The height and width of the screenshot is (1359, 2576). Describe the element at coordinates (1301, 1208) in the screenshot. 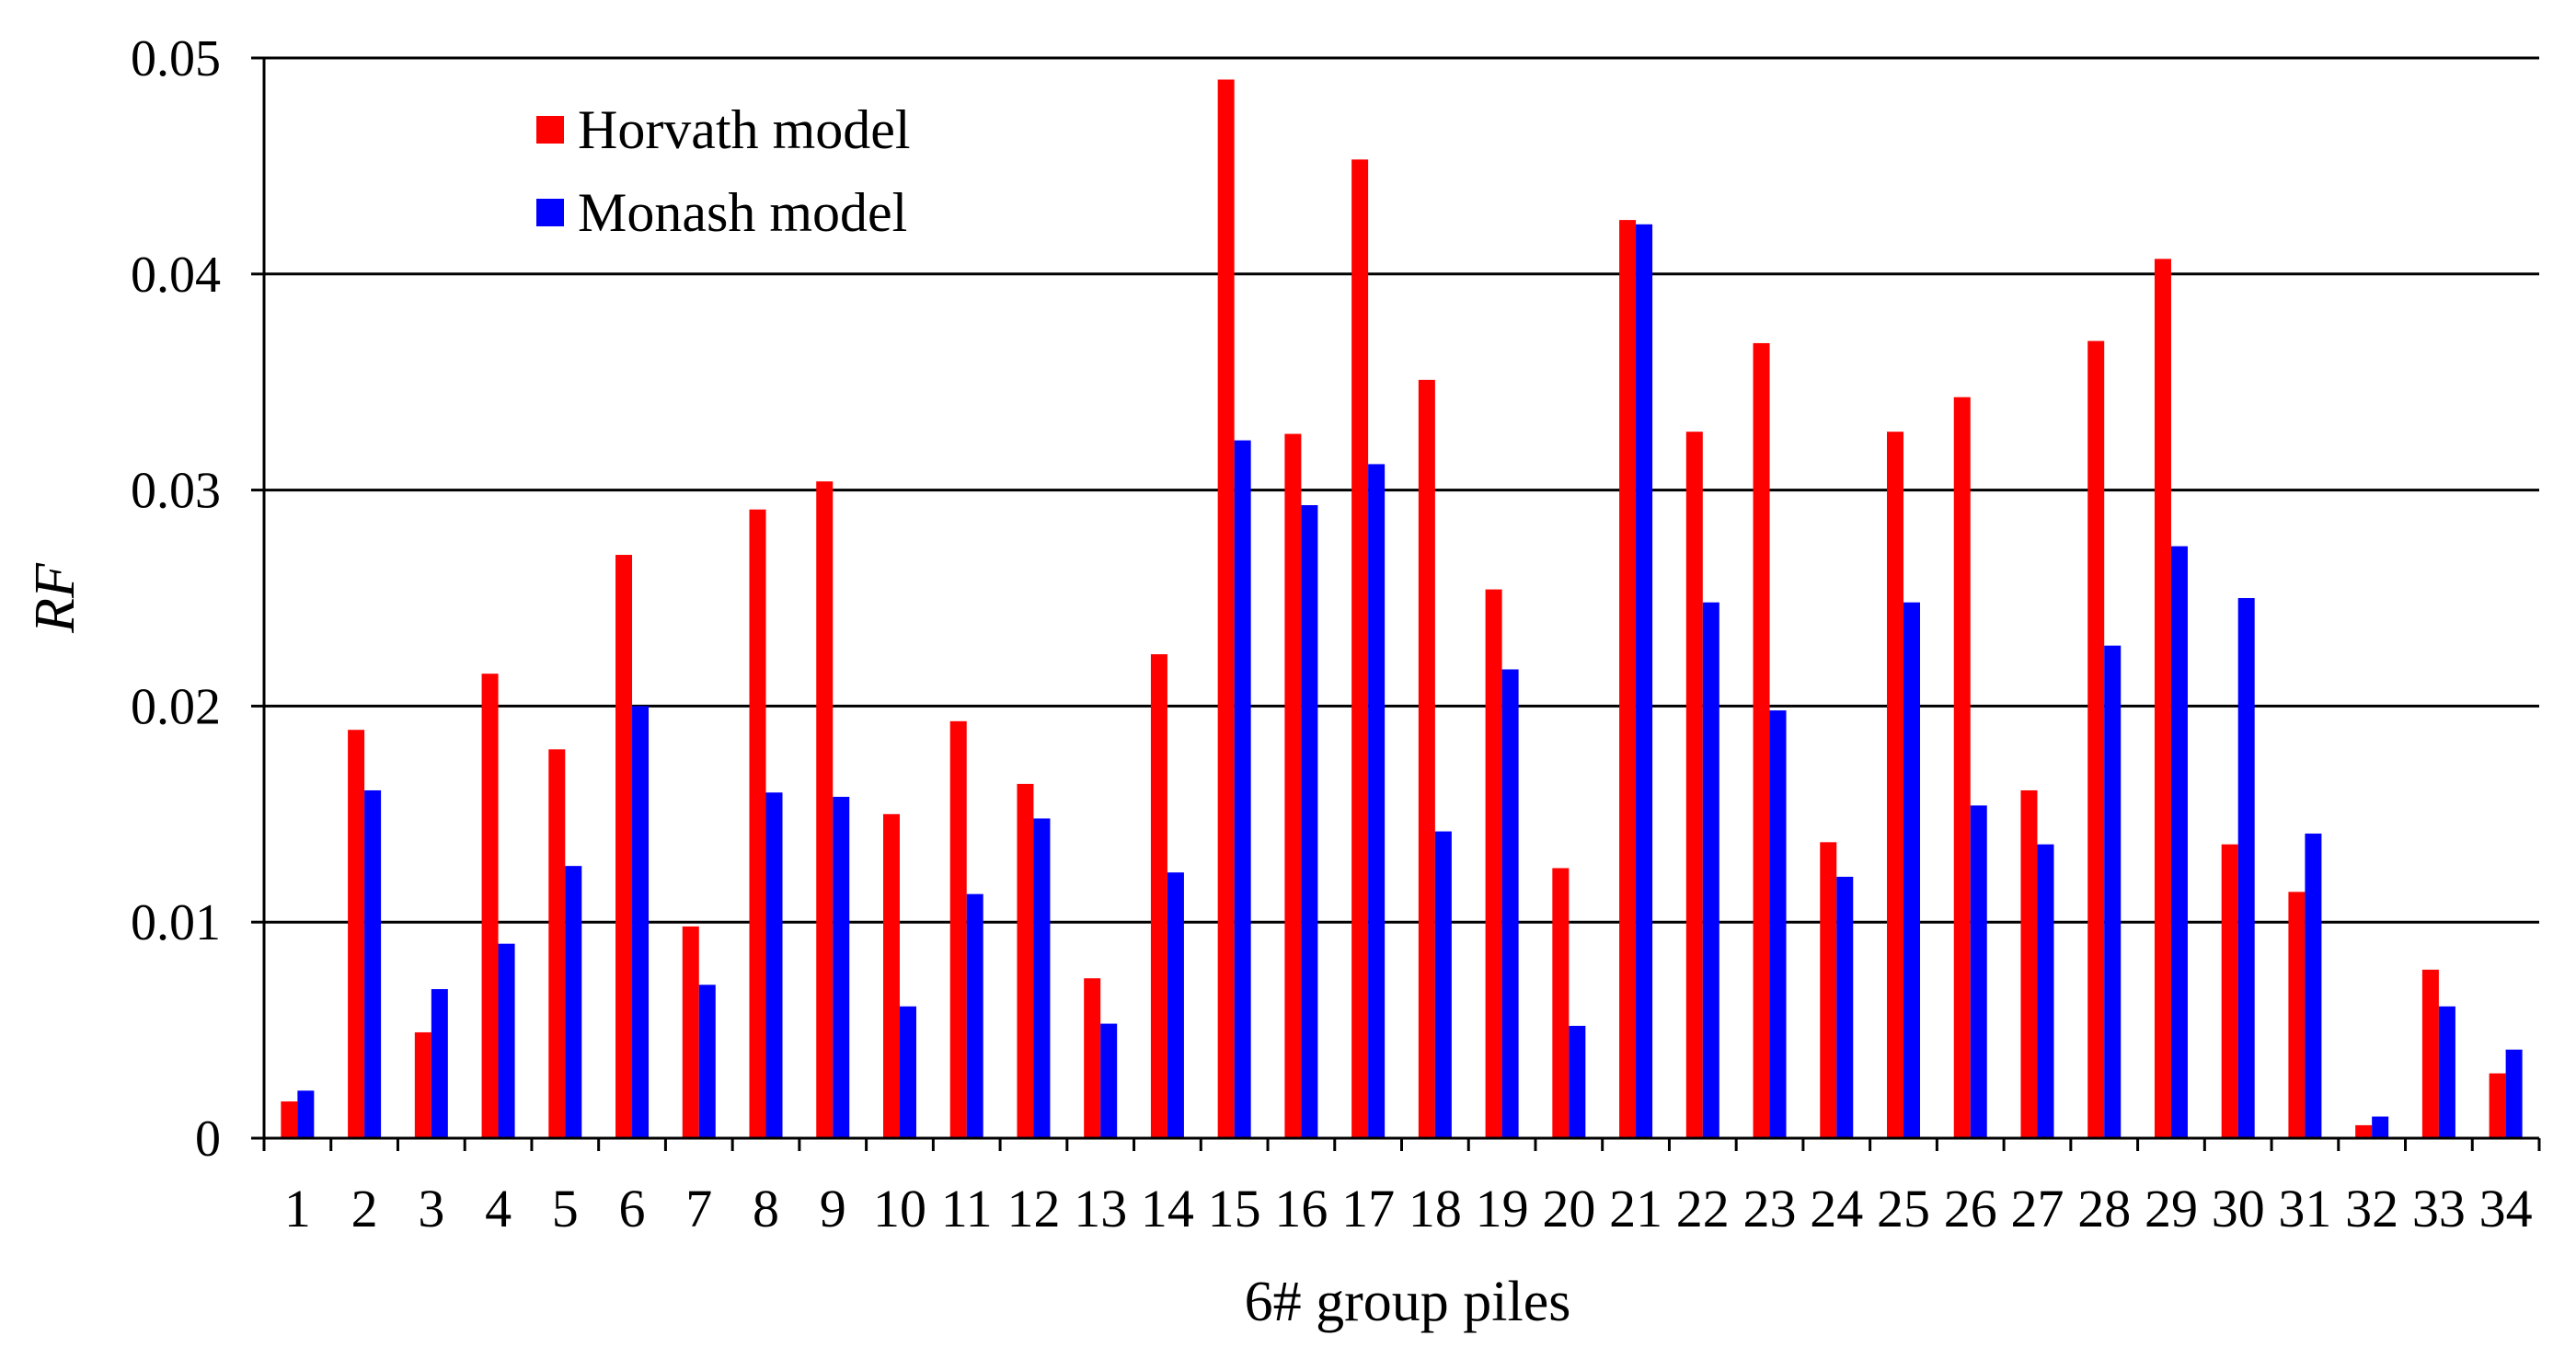

I see `x-tick-label: 16` at that location.